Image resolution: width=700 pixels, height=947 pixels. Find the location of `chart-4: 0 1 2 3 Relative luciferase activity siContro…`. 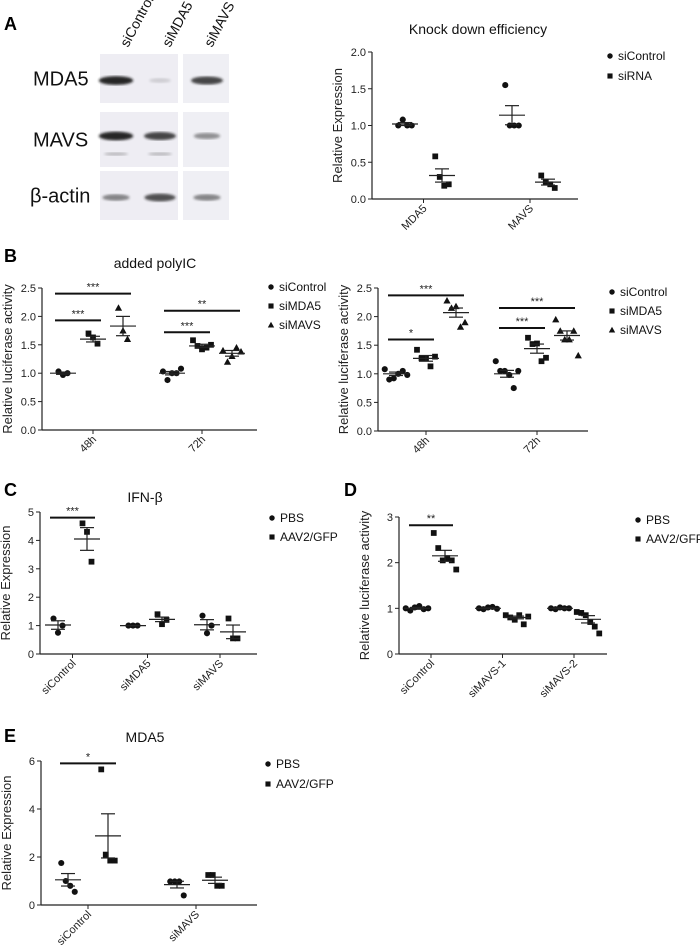

chart-4: 0 1 2 3 Relative luciferase activity siContro… is located at coordinates (528, 605).